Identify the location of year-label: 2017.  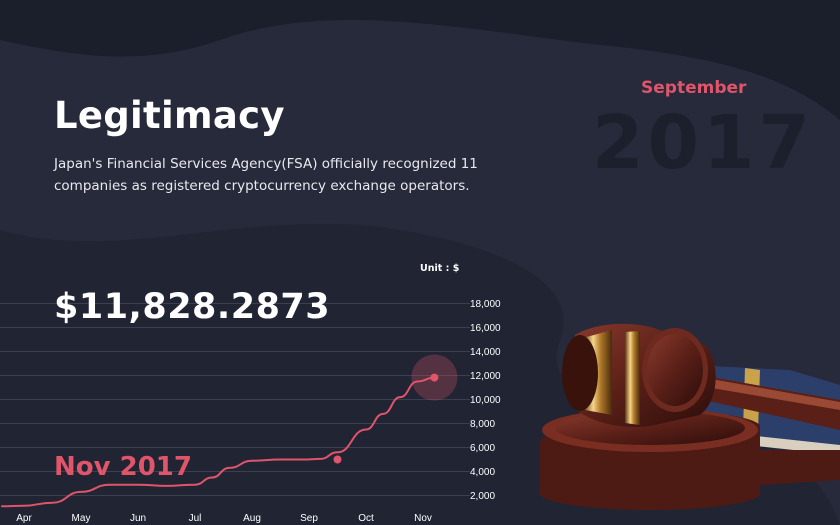
(703, 143).